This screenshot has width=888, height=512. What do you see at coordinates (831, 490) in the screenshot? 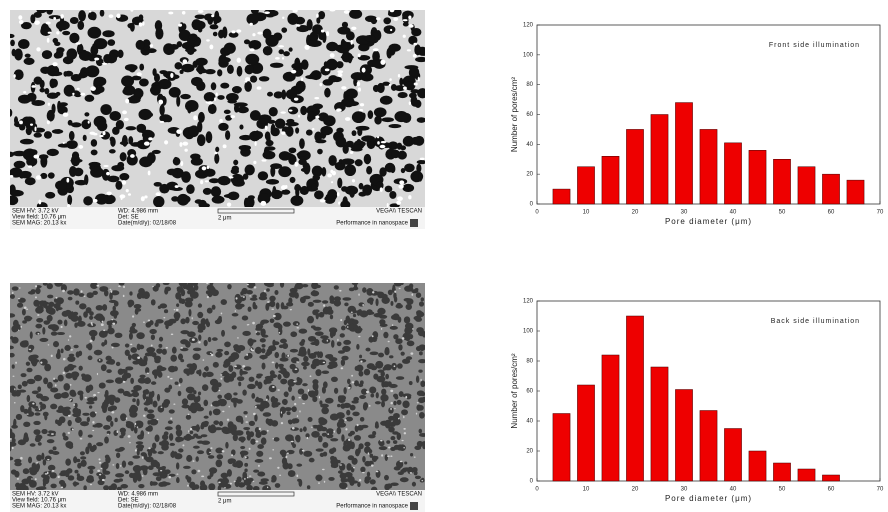
I see `x-tick-label: 60` at bounding box center [831, 490].